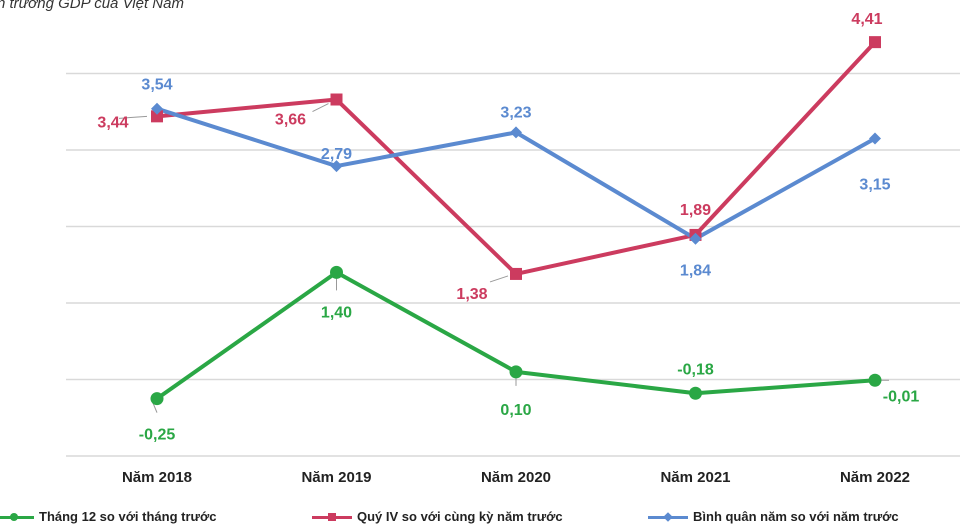 Image resolution: width=969 pixels, height=531 pixels. Describe the element at coordinates (901, 396) in the screenshot. I see `data-label: -0,01` at that location.